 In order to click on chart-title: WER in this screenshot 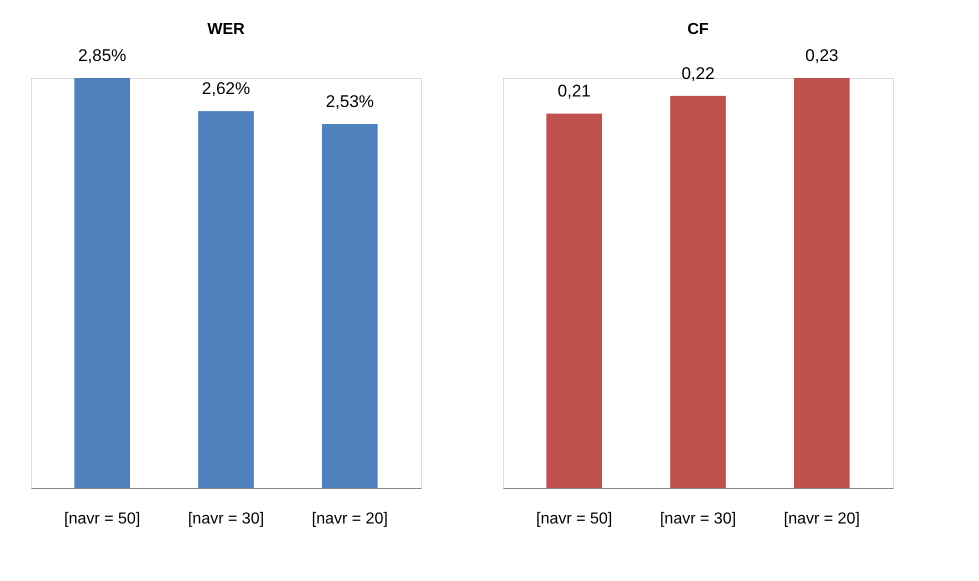, I will do `click(226, 29)`.